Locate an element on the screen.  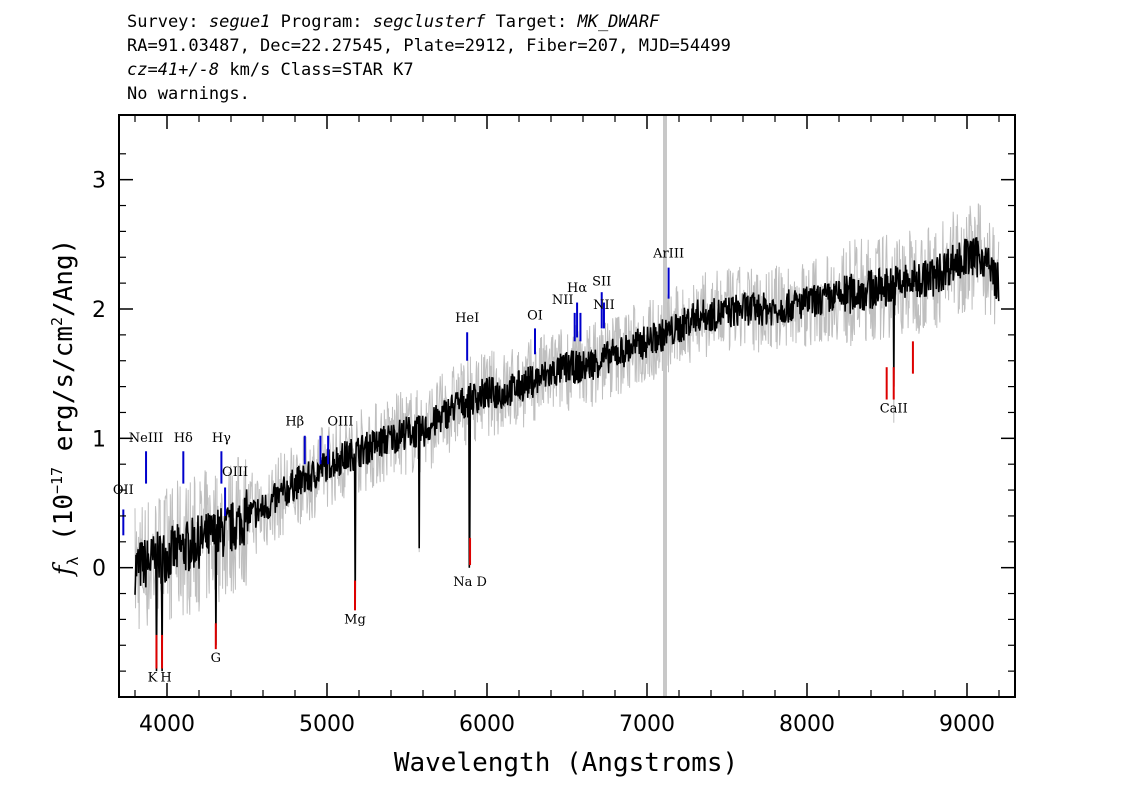
line-label: CaII is located at coordinates (894, 408).